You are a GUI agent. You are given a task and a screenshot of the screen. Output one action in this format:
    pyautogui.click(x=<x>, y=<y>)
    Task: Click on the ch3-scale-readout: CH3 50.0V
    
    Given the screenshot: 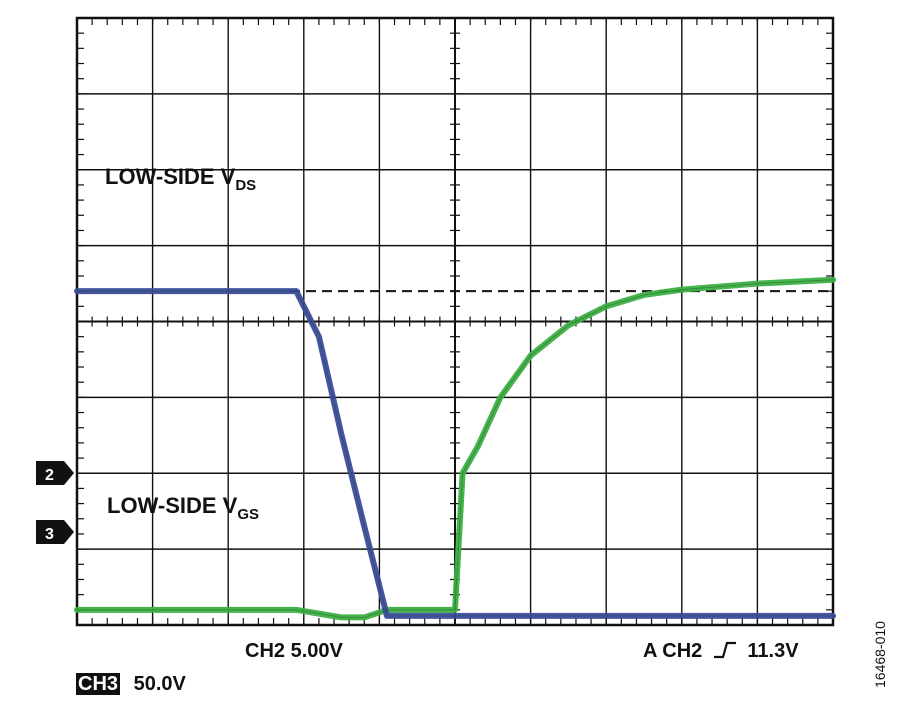 What is the action you would take?
    pyautogui.click(x=131, y=684)
    